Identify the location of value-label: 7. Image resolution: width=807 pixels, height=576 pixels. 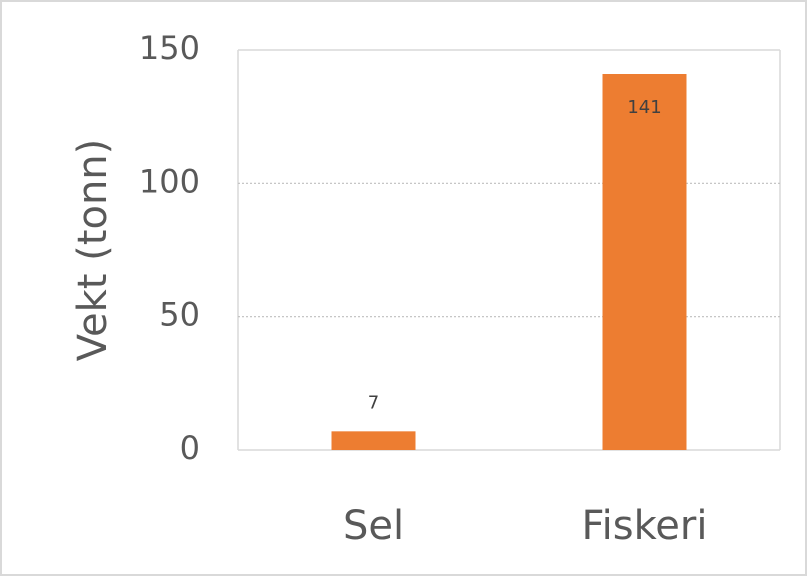
(373, 402).